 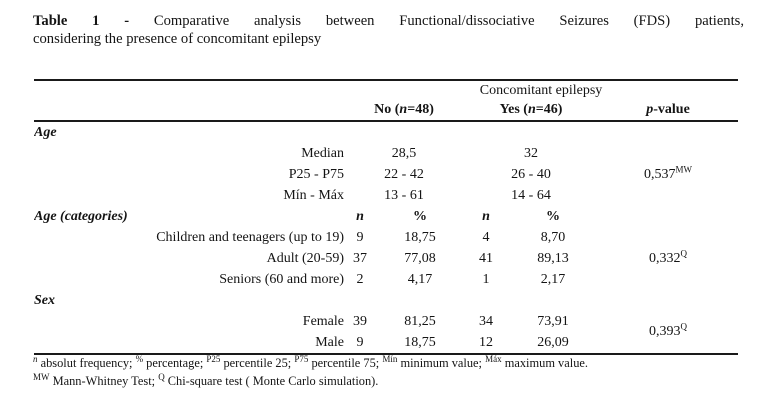 I want to click on cell-yes-n: 34, so click(x=486, y=321).